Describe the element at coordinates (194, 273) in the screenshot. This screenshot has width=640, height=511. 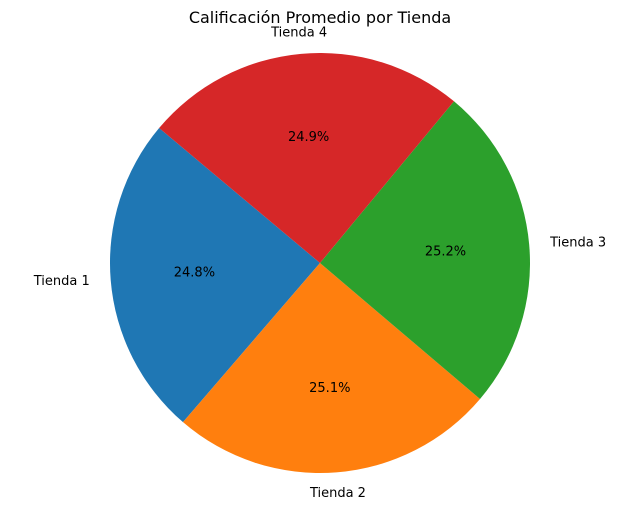
I see `pie-percent-label-1: 24.8%` at that location.